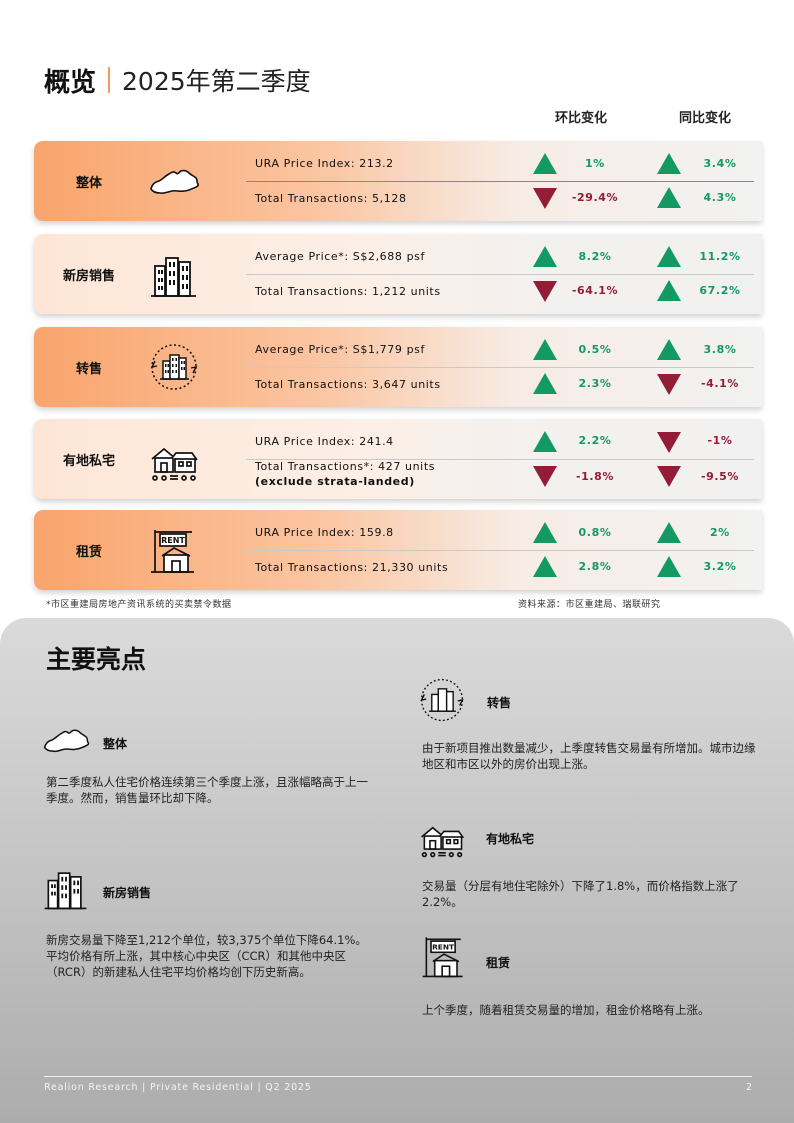  What do you see at coordinates (595, 532) in the screenshot?
I see `qoq-change: 0.8%` at bounding box center [595, 532].